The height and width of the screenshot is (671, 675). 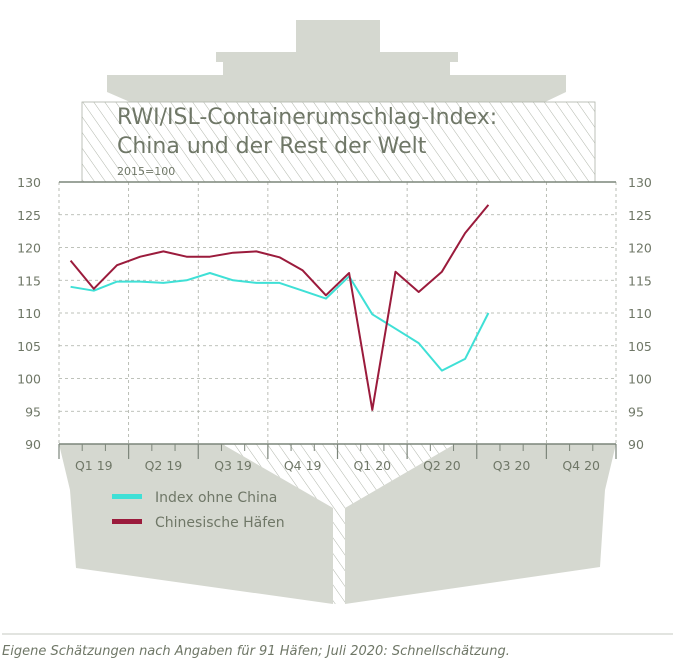 What do you see at coordinates (442, 465) in the screenshot?
I see `x-tick-label: Q2 20` at bounding box center [442, 465].